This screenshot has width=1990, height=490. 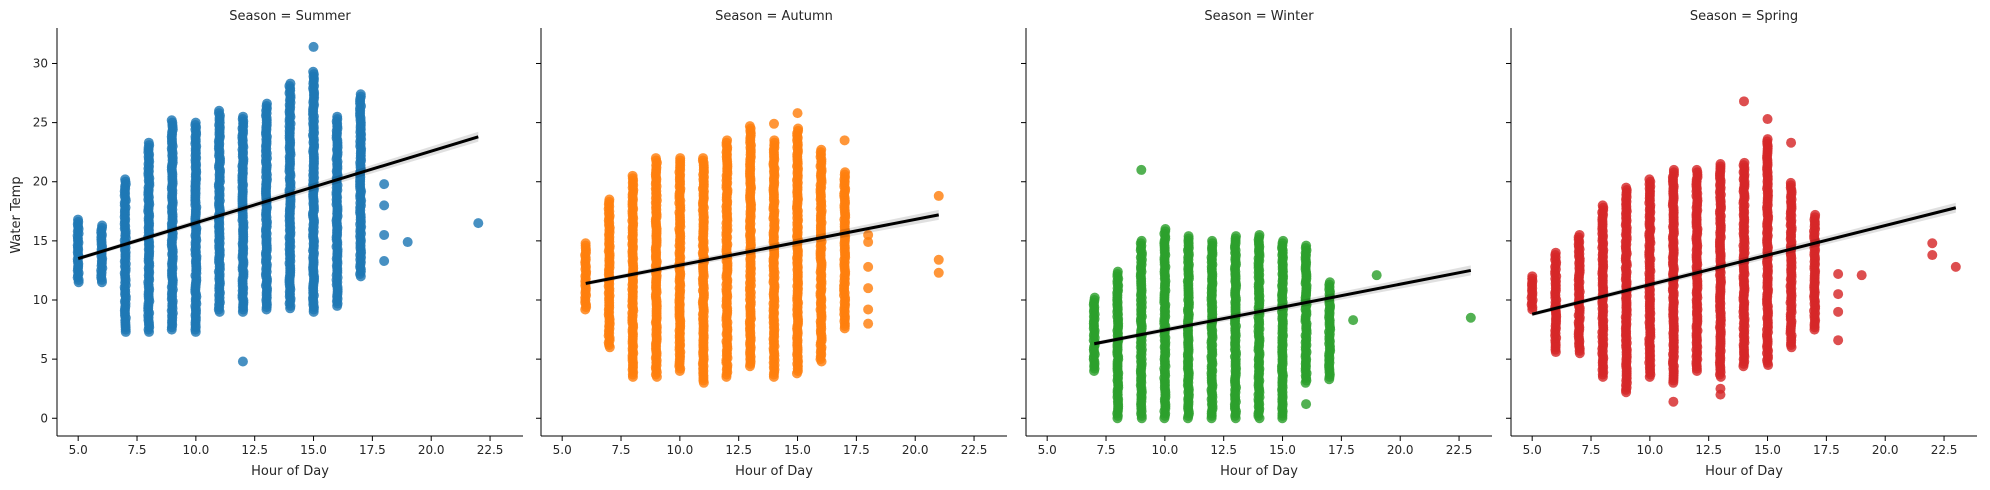 I want to click on x-tick-label: 10.0, so click(x=1164, y=450).